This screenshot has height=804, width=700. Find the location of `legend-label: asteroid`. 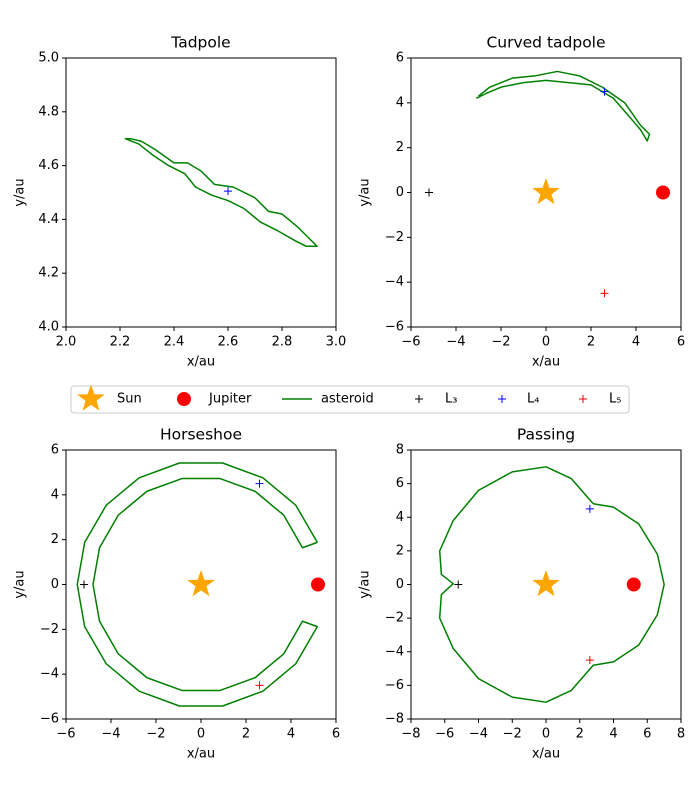

legend-label: asteroid is located at coordinates (347, 399).